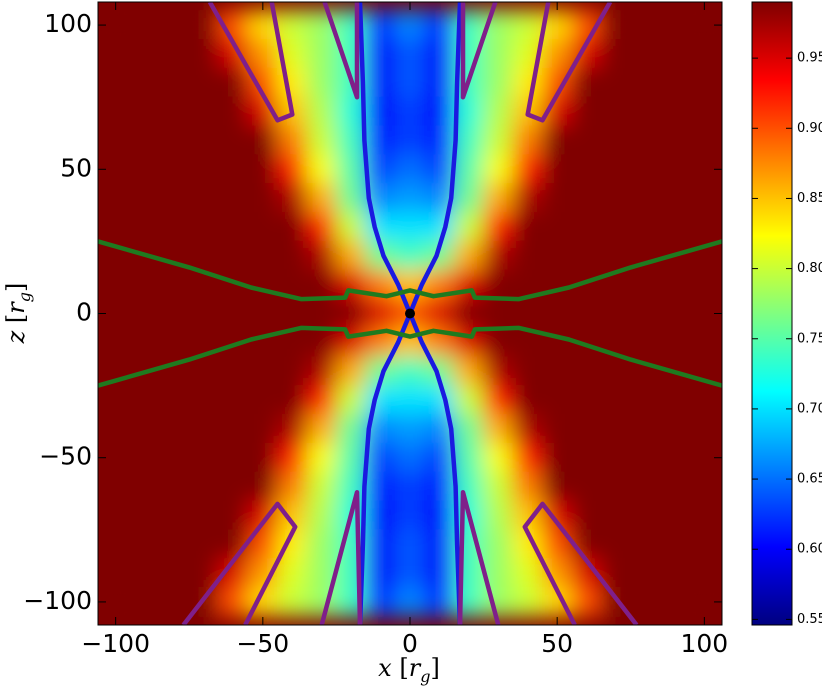 The width and height of the screenshot is (822, 694). Describe the element at coordinates (115, 643) in the screenshot. I see `x-tick-label: −100` at that location.